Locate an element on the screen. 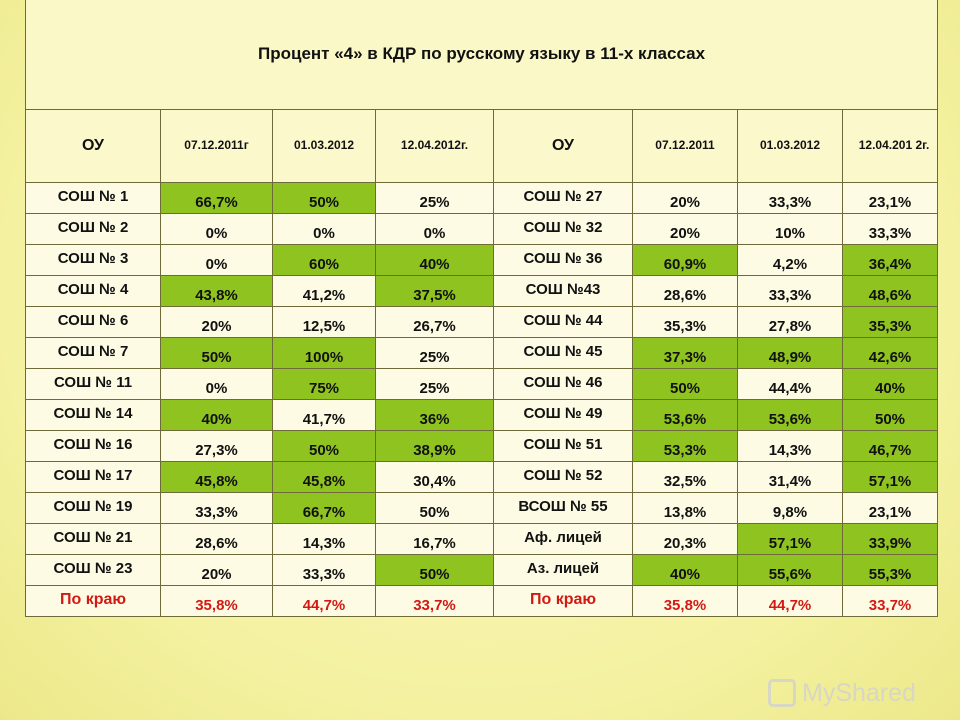  percent-cell: 41,2% is located at coordinates (324, 291).